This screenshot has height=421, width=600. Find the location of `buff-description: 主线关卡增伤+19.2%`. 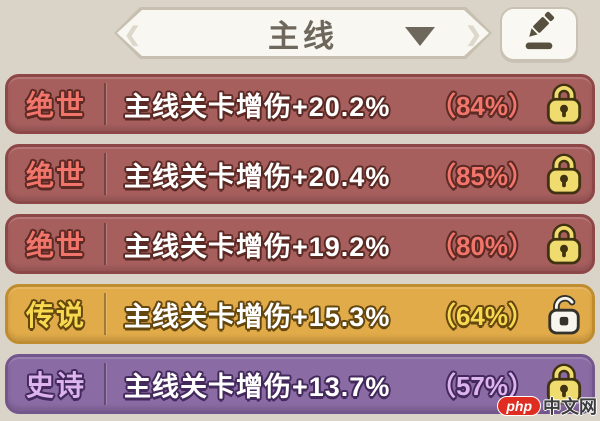

buff-description: 主线关卡增伤+19.2% is located at coordinates (257, 246).